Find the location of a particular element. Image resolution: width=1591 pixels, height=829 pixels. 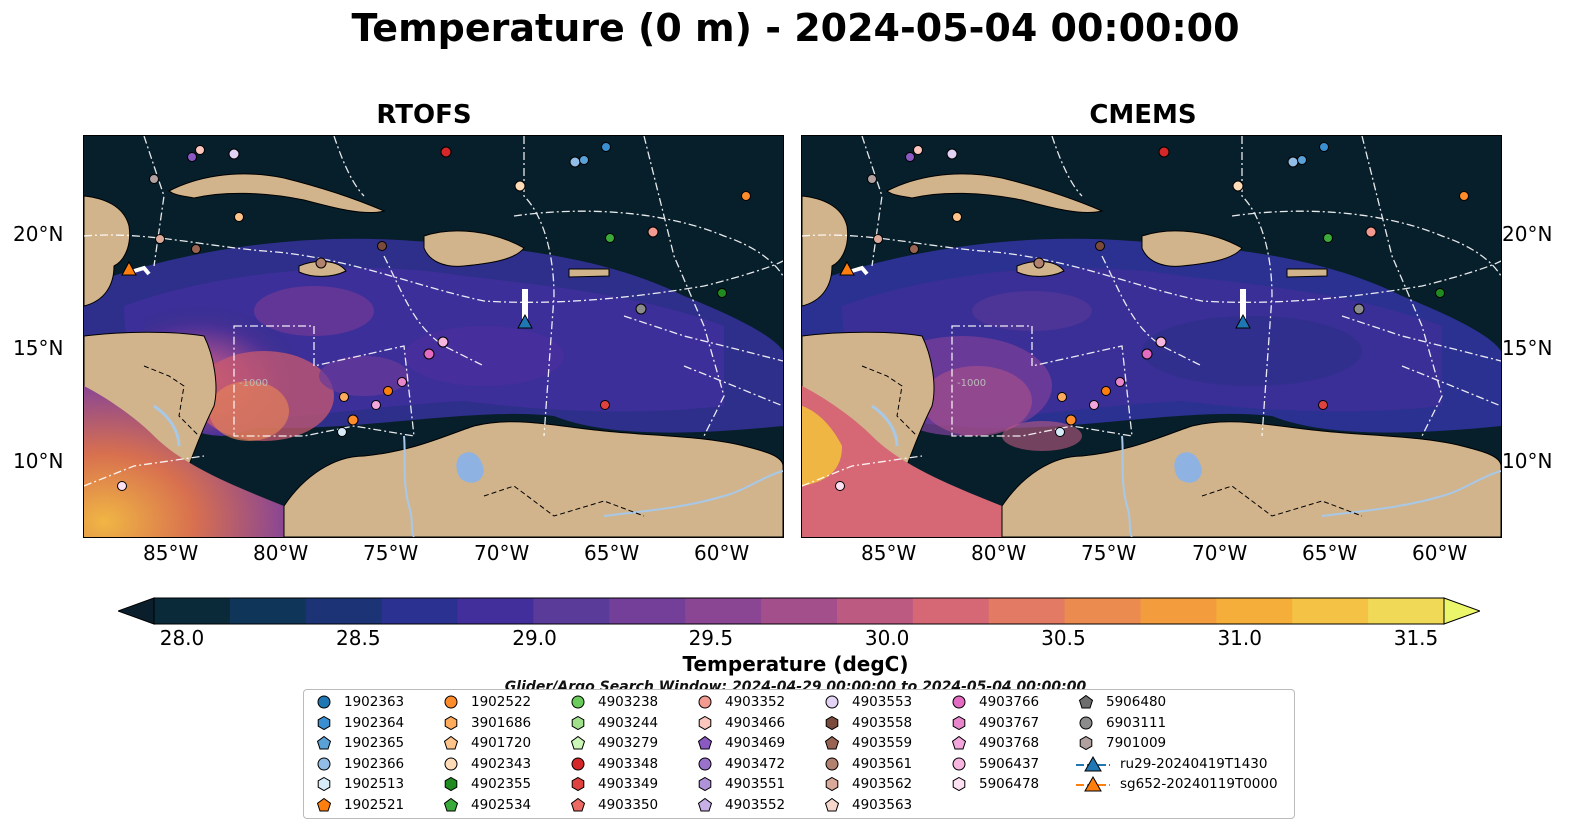

legend-item: 4902355 is located at coordinates (486, 784).